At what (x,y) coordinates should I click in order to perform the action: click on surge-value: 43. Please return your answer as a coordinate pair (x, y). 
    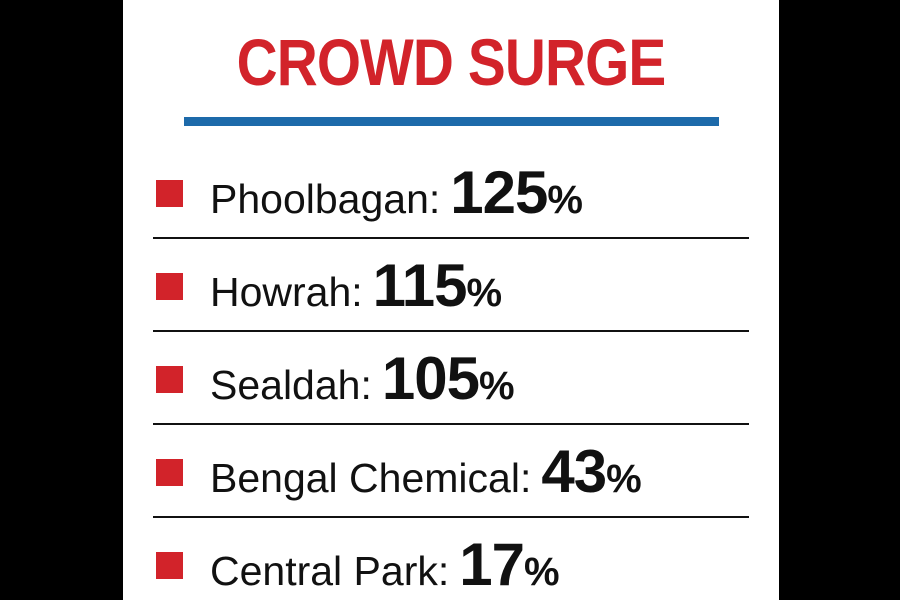
    Looking at the image, I should click on (574, 471).